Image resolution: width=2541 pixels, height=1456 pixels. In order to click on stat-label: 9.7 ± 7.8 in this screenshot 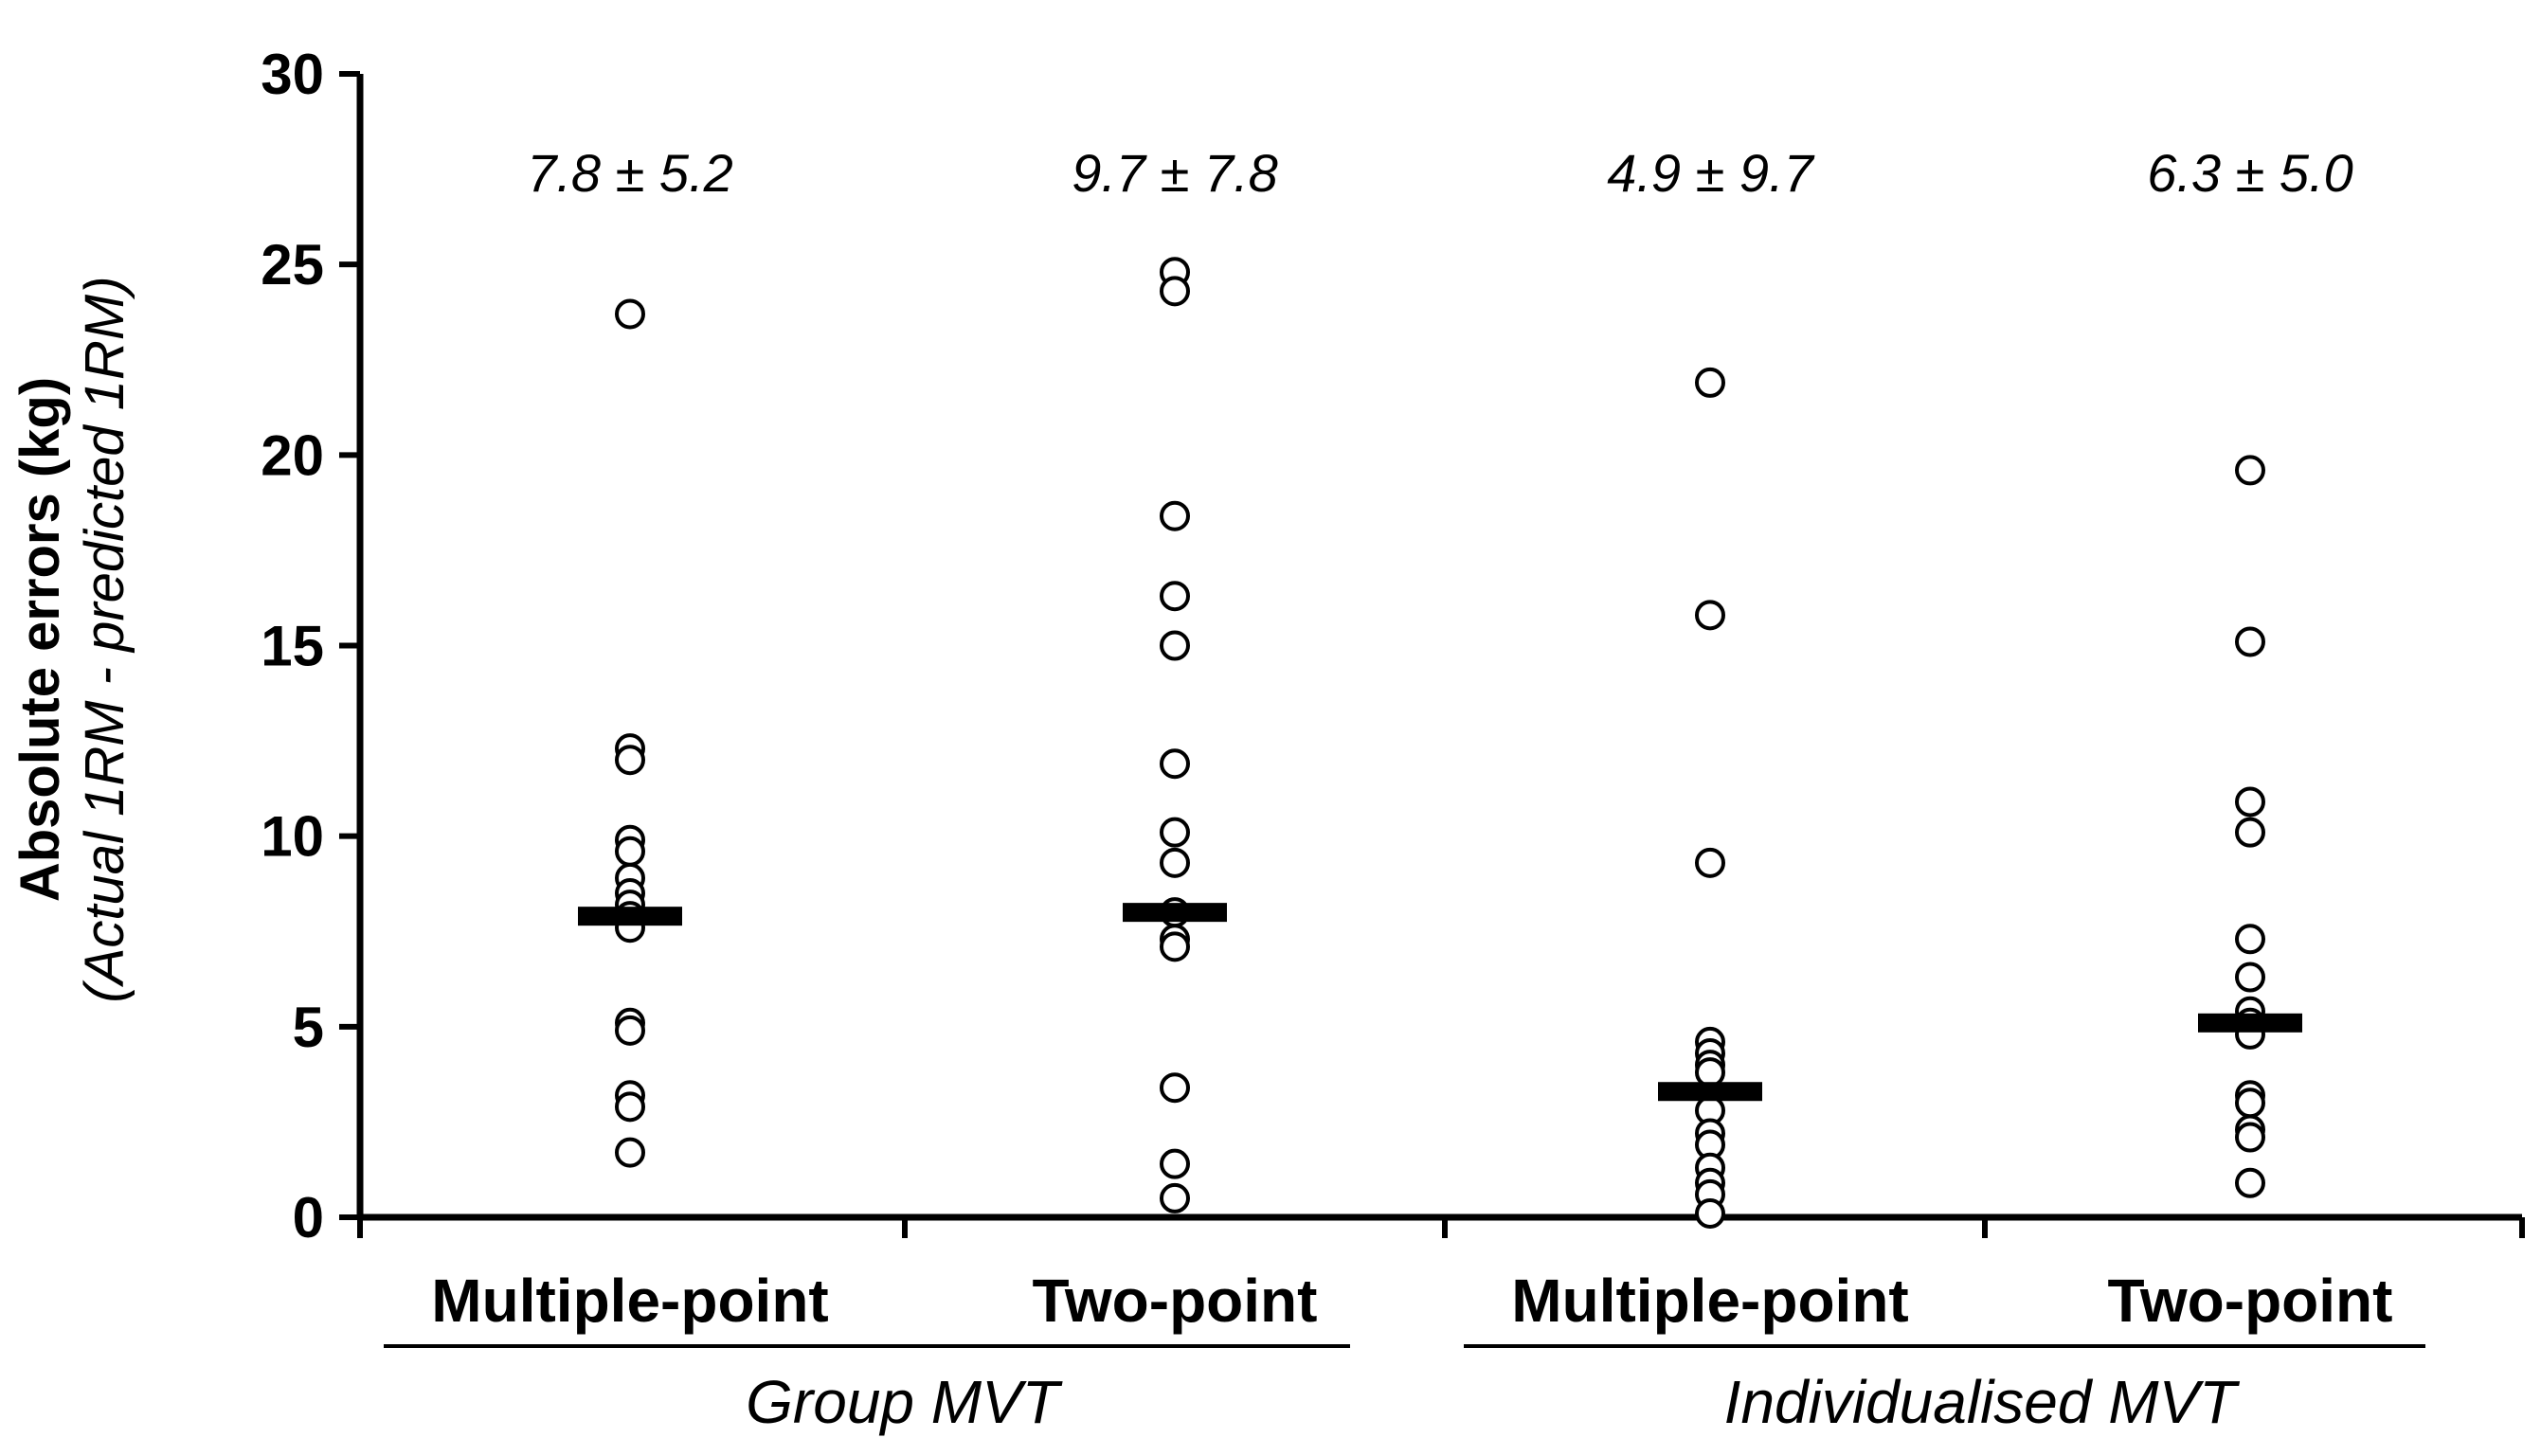, I will do `click(1175, 173)`.